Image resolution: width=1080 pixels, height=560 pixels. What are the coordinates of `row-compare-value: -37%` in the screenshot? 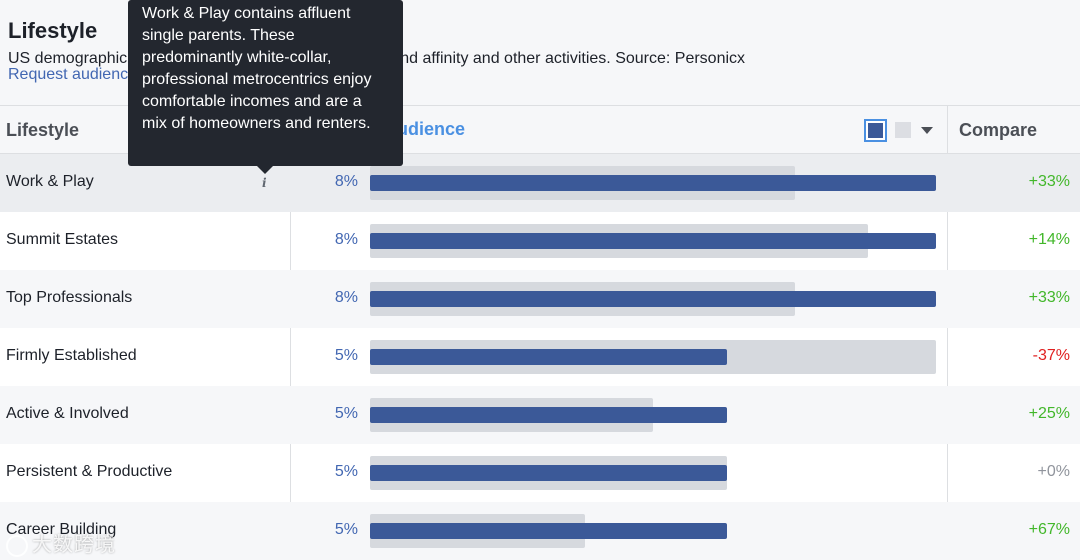 It's located at (1051, 355).